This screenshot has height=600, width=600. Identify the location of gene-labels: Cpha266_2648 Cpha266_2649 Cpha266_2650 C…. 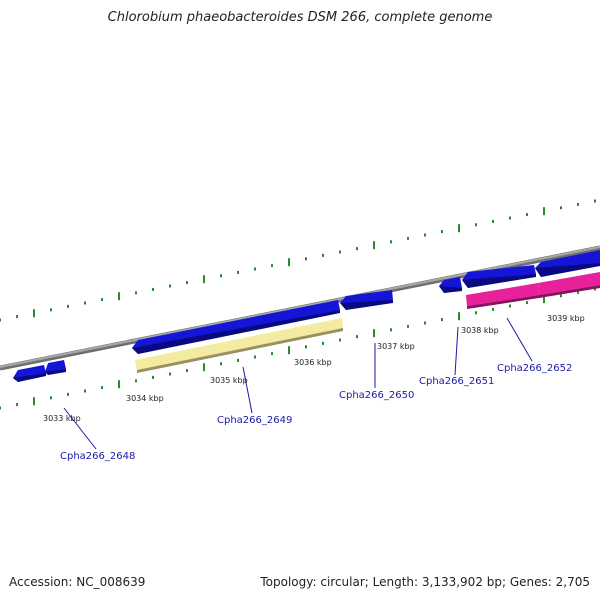
(316, 412).